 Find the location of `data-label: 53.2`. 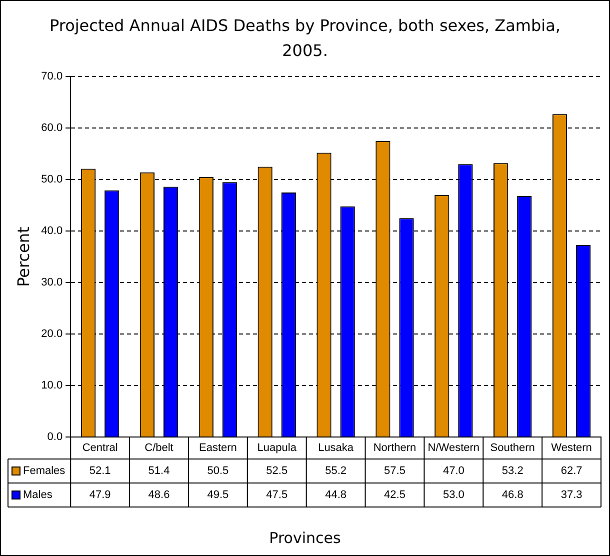

data-label: 53.2 is located at coordinates (513, 471).